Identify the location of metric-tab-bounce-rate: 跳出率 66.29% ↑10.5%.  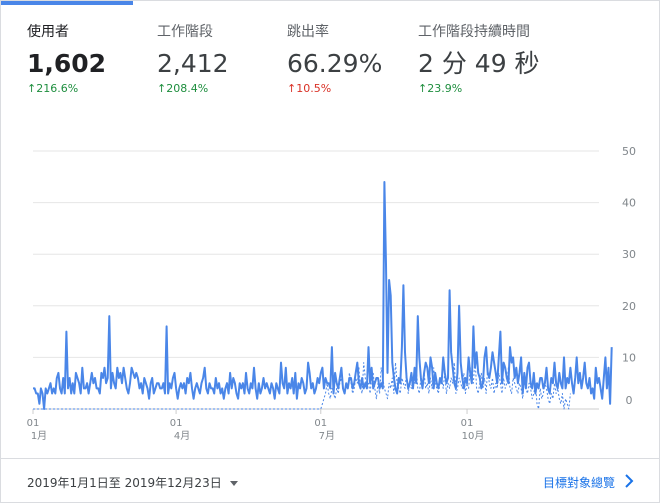
(334, 59).